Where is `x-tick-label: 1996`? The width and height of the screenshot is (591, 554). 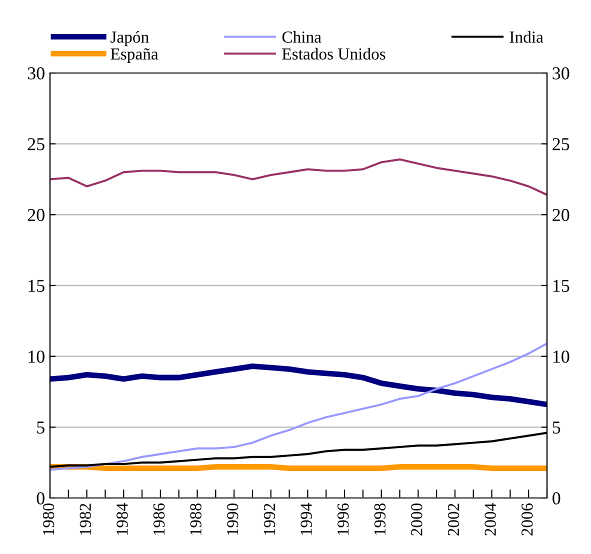
x-tick-label: 1996 is located at coordinates (343, 519).